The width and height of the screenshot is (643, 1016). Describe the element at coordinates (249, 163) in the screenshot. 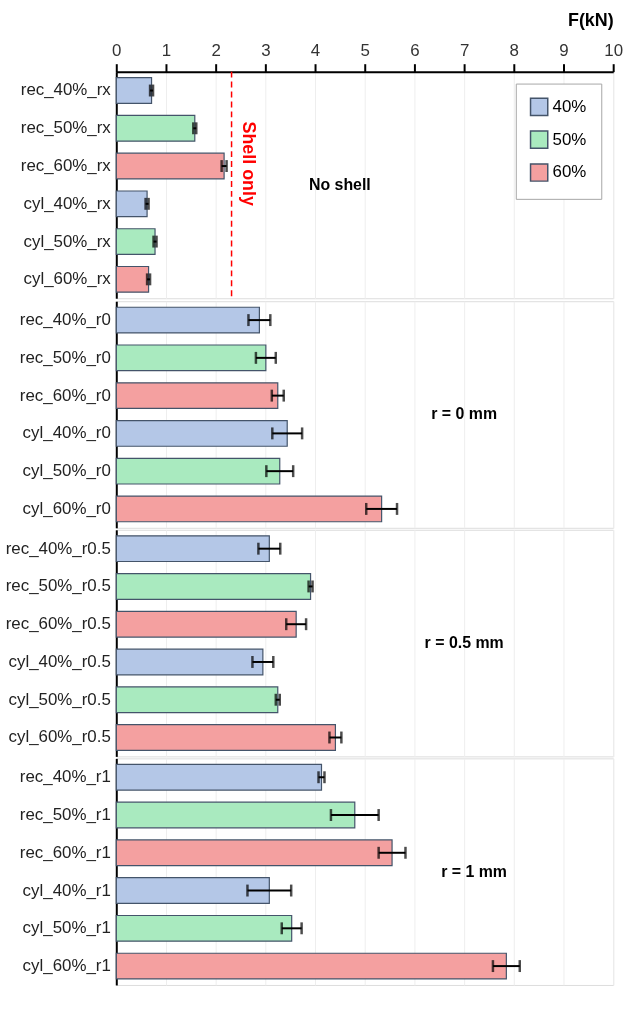

I see `ref-line-label: Shell only` at that location.